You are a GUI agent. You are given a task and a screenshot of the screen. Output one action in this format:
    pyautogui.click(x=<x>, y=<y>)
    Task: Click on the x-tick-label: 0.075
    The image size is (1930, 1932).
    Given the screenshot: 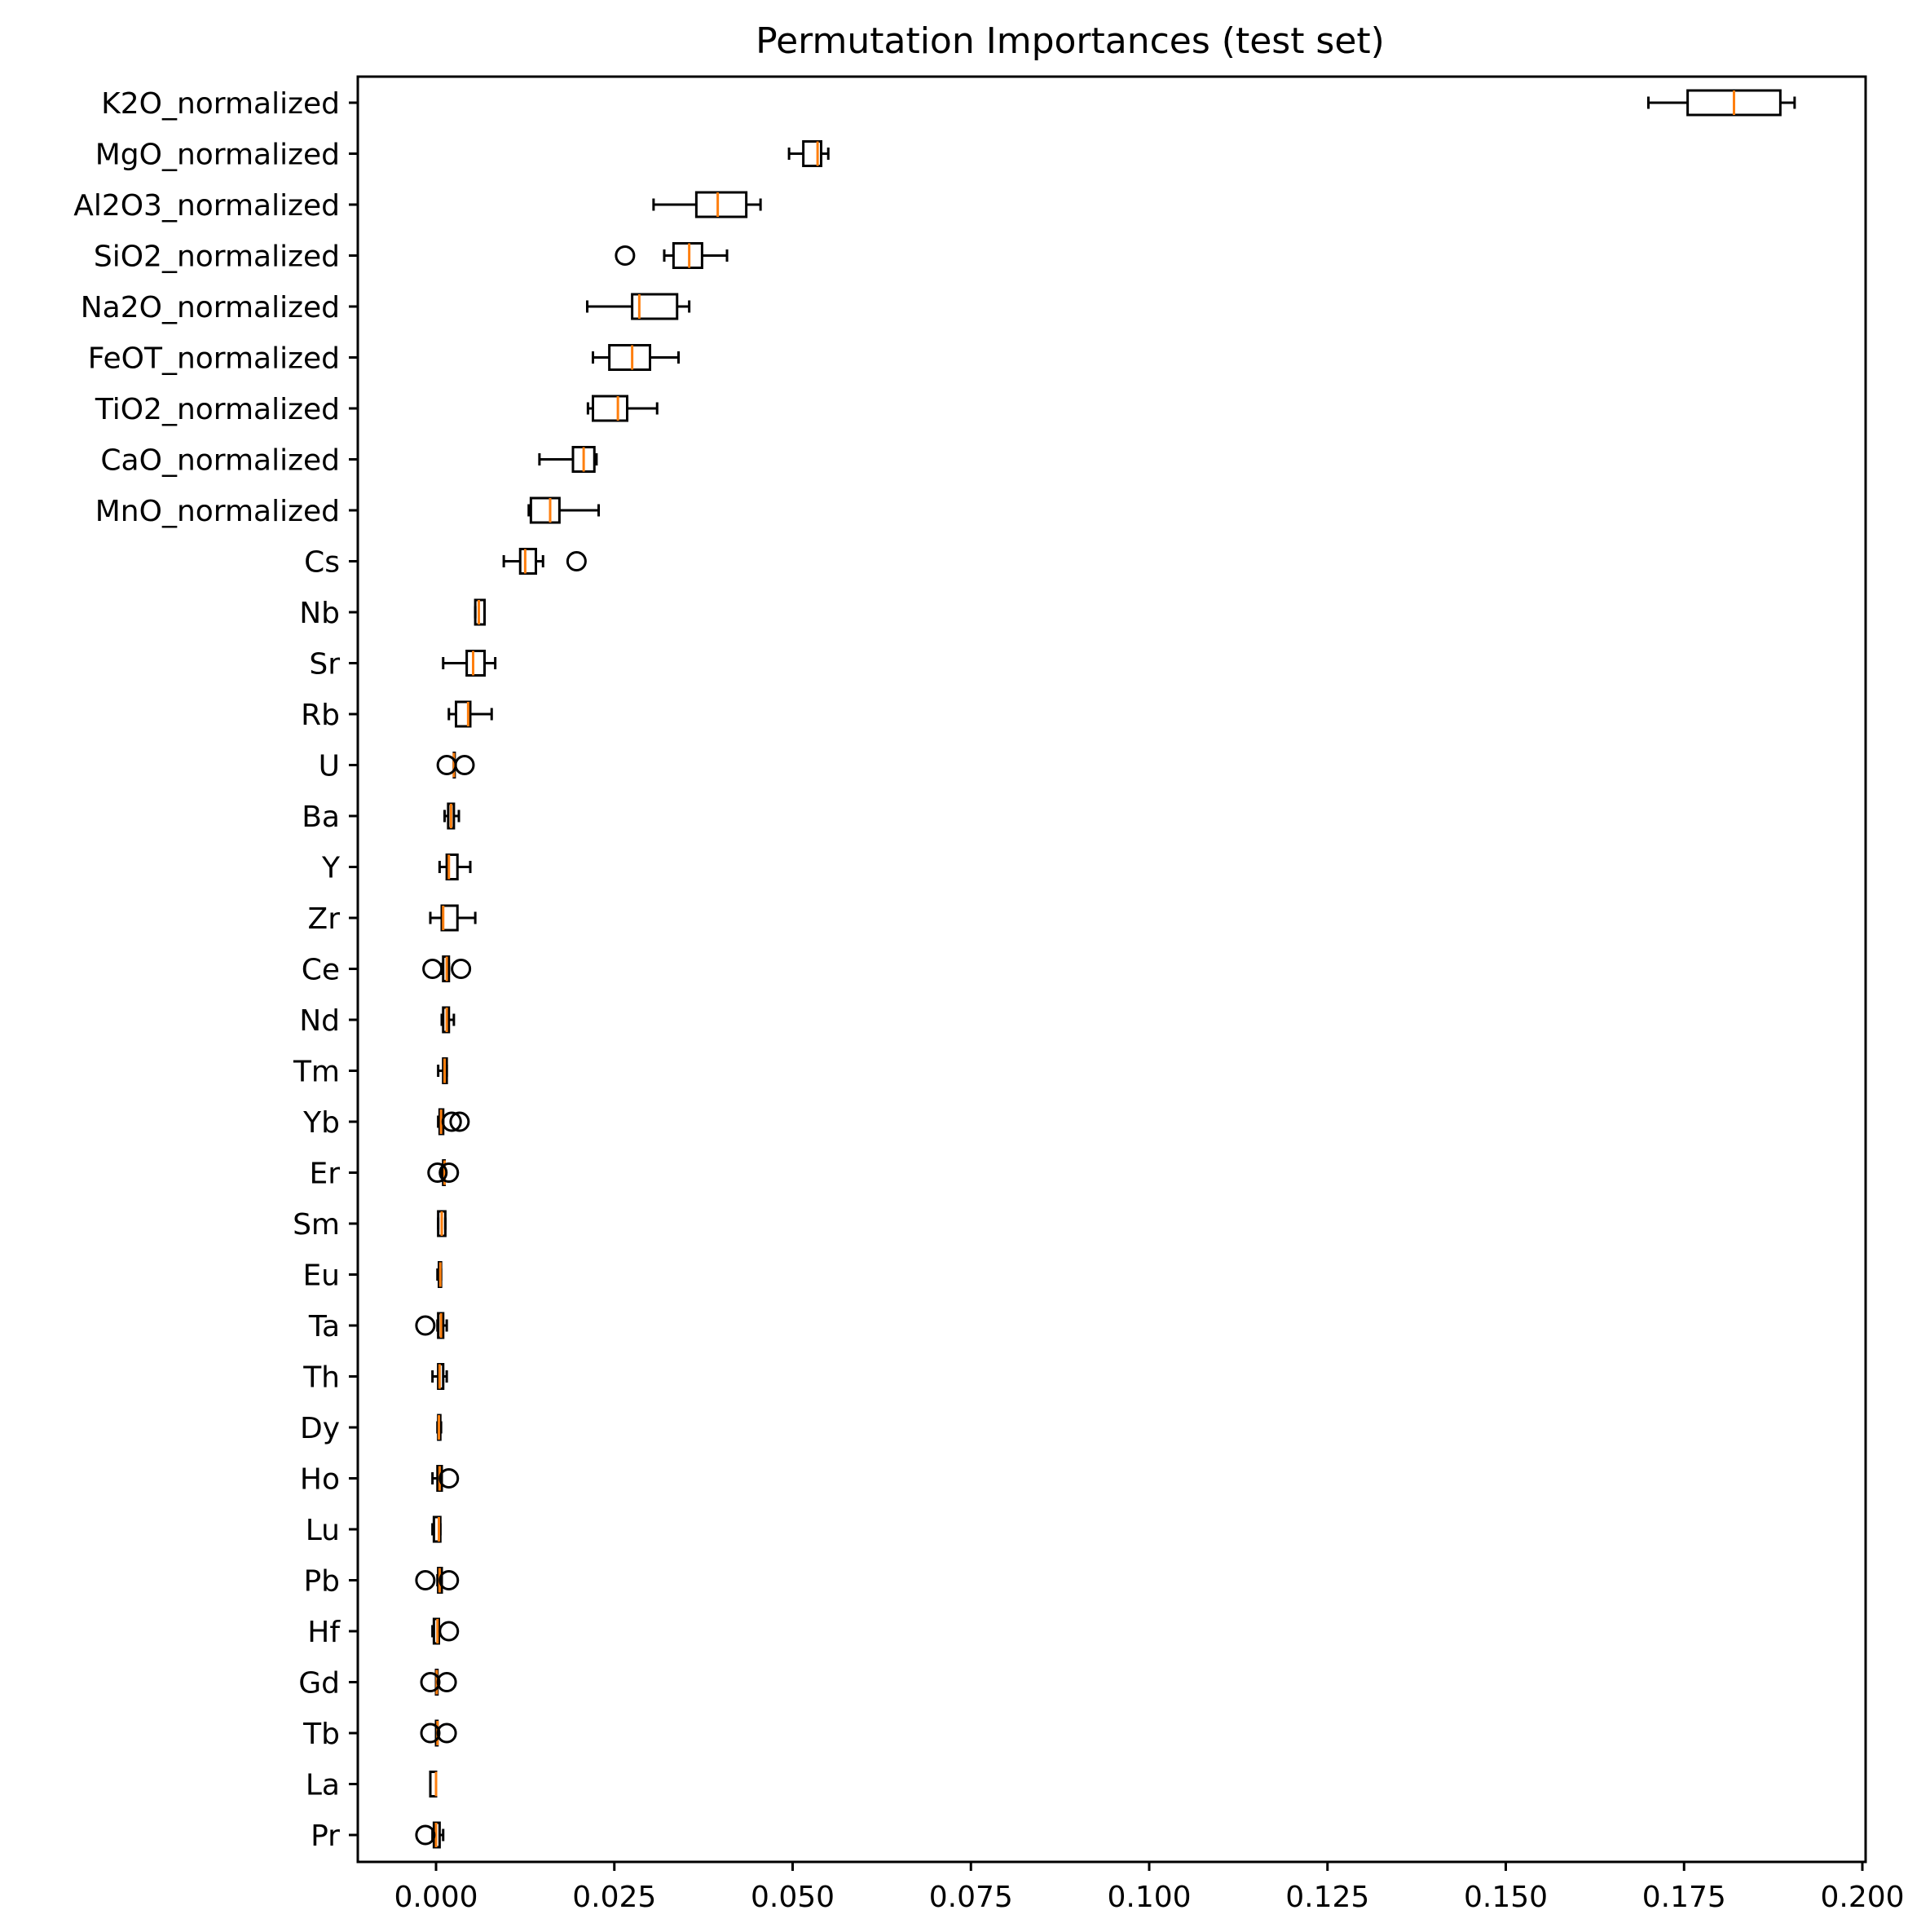 What is the action you would take?
    pyautogui.click(x=971, y=1897)
    